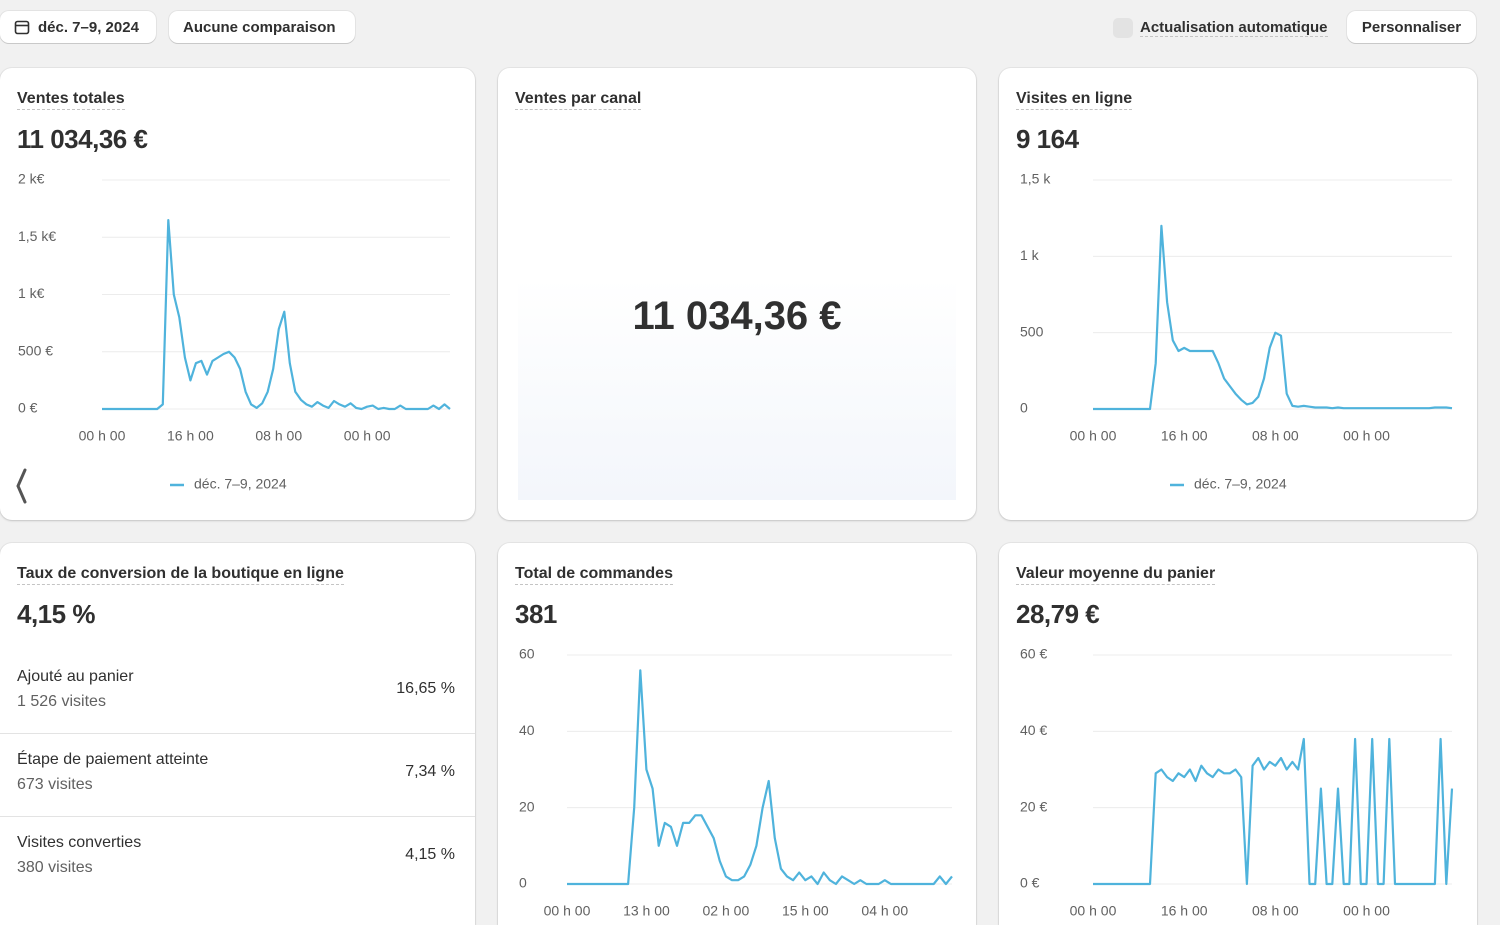 Image resolution: width=1500 pixels, height=925 pixels. Describe the element at coordinates (527, 806) in the screenshot. I see `y-tick-label: 20` at that location.